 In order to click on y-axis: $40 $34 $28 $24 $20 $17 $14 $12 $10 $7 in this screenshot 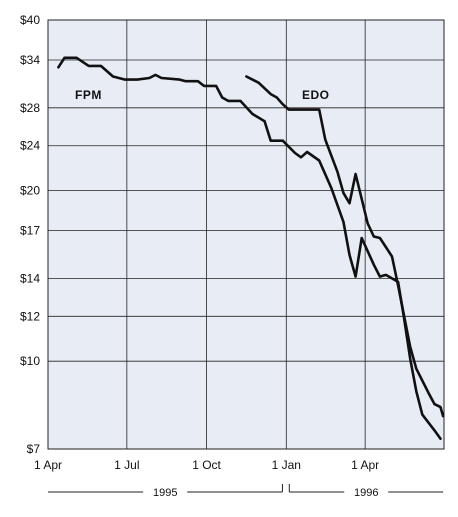, I will do `click(30, 234)`.